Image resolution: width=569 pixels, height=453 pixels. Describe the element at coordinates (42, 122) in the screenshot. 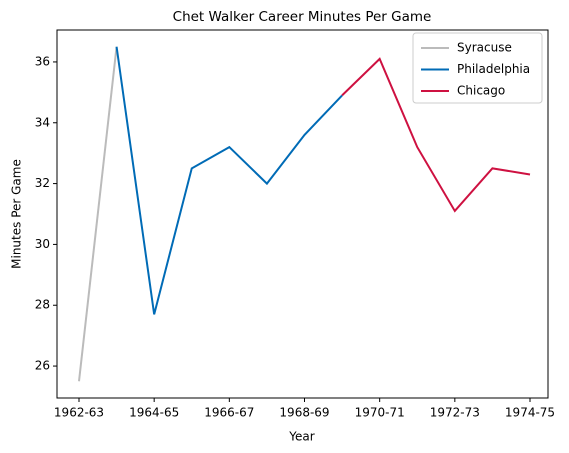

I see `y-tick-label: 34` at that location.